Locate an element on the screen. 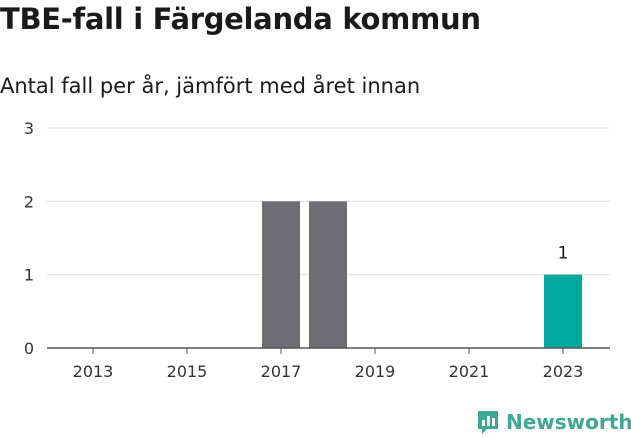 The height and width of the screenshot is (439, 631). x-tick-label: 2019 is located at coordinates (375, 371).